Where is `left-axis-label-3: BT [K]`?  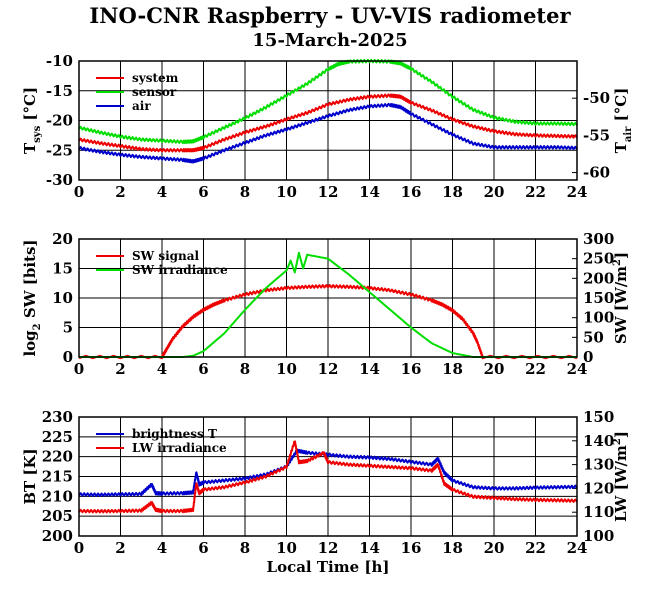 left-axis-label-3: BT [K] is located at coordinates (30, 476).